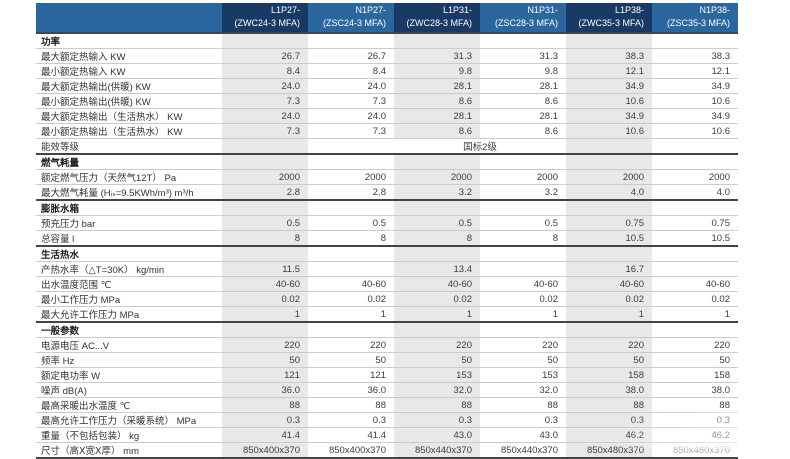 This screenshot has width=790, height=459. What do you see at coordinates (480, 147) in the screenshot?
I see `merged-value-cell: 国标2级` at bounding box center [480, 147].